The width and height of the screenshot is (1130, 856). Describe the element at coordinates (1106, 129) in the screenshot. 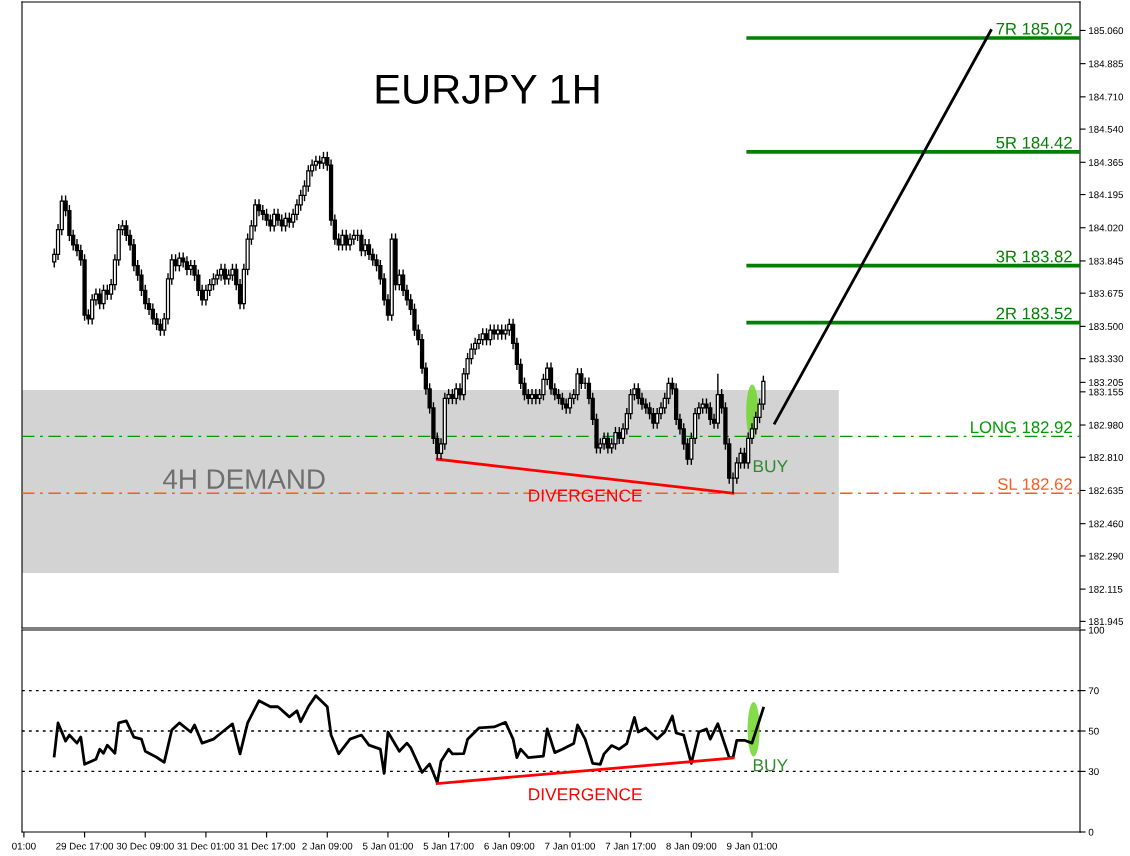

I see `y-tick-label: 184.540` at that location.